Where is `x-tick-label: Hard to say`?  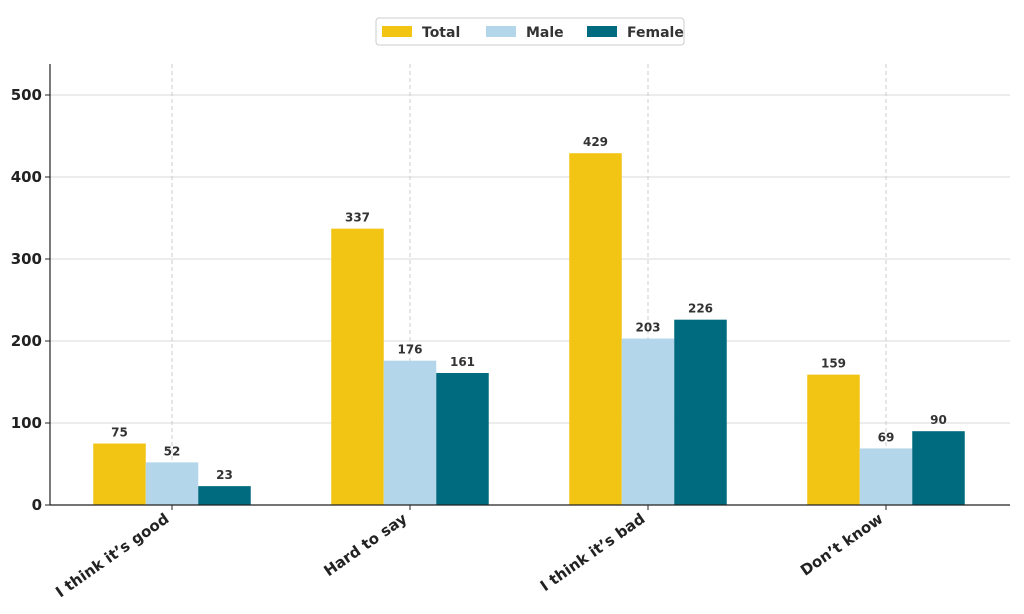
x-tick-label: Hard to say is located at coordinates (365, 544).